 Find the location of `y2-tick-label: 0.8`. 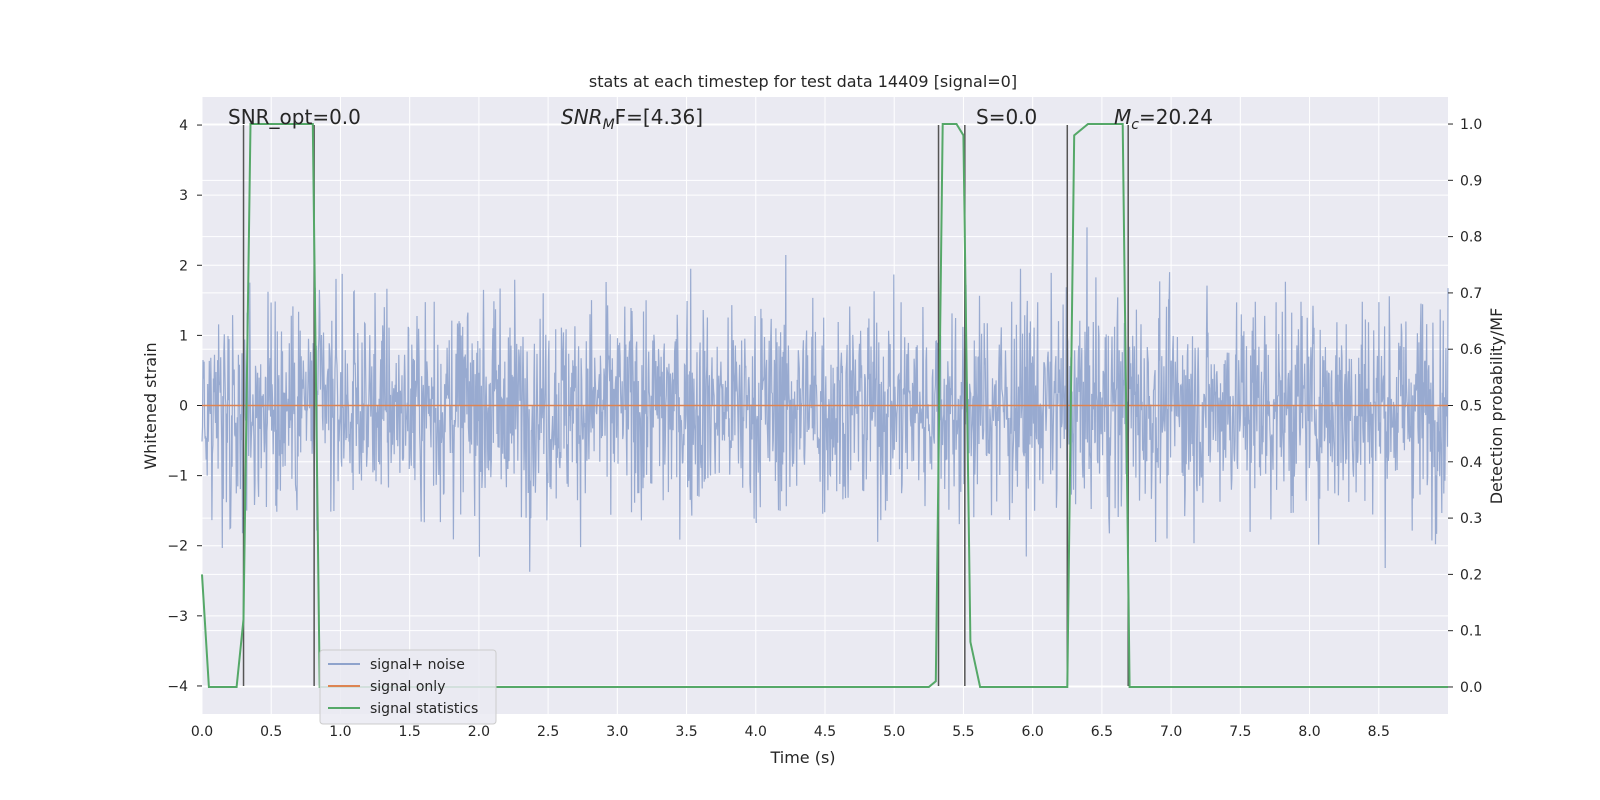

y2-tick-label: 0.8 is located at coordinates (1471, 238).